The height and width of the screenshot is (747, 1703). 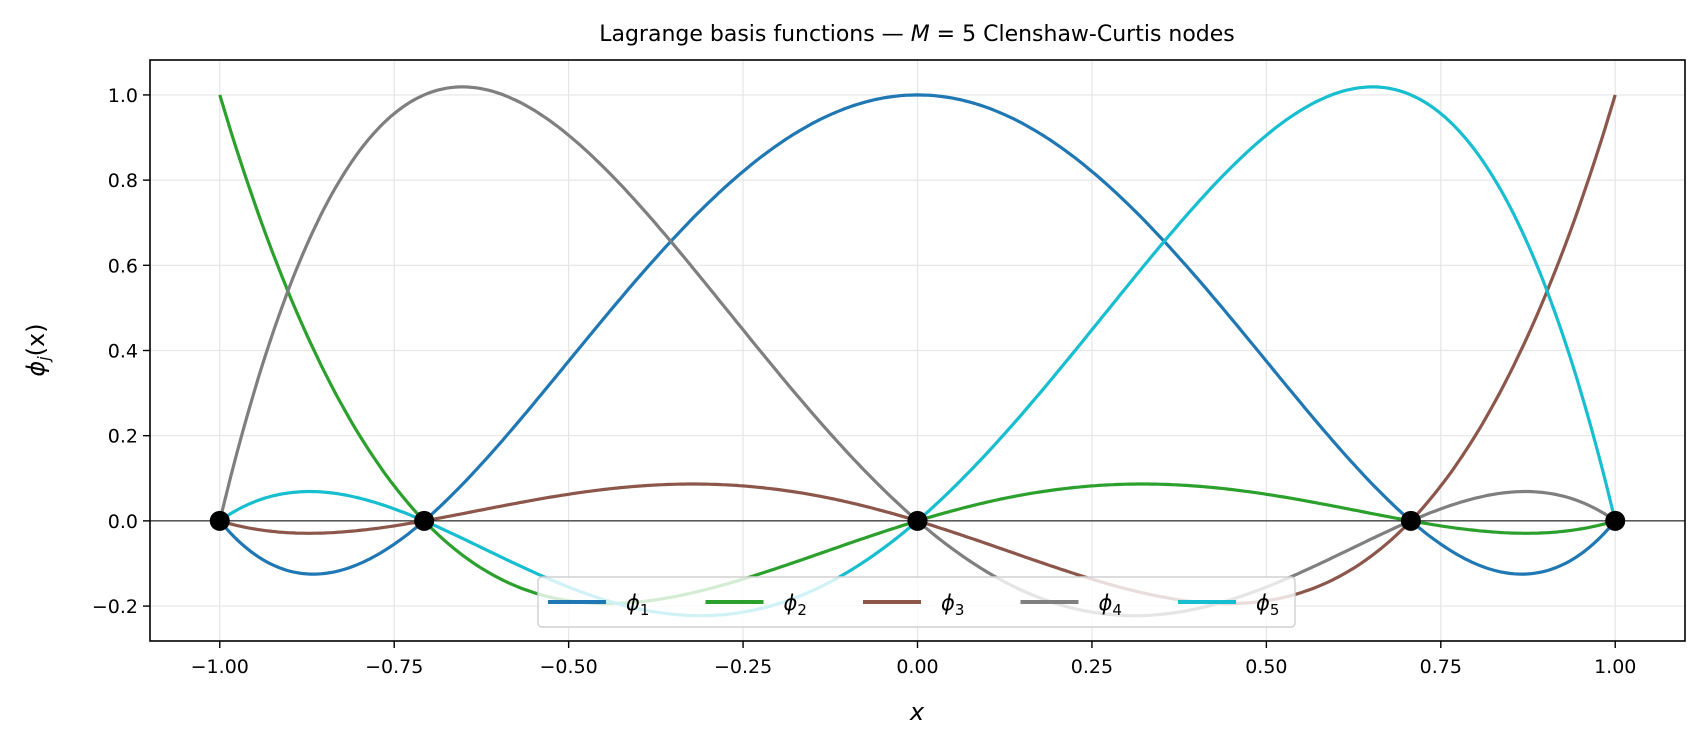 I want to click on x-axis-label: x, so click(x=917, y=712).